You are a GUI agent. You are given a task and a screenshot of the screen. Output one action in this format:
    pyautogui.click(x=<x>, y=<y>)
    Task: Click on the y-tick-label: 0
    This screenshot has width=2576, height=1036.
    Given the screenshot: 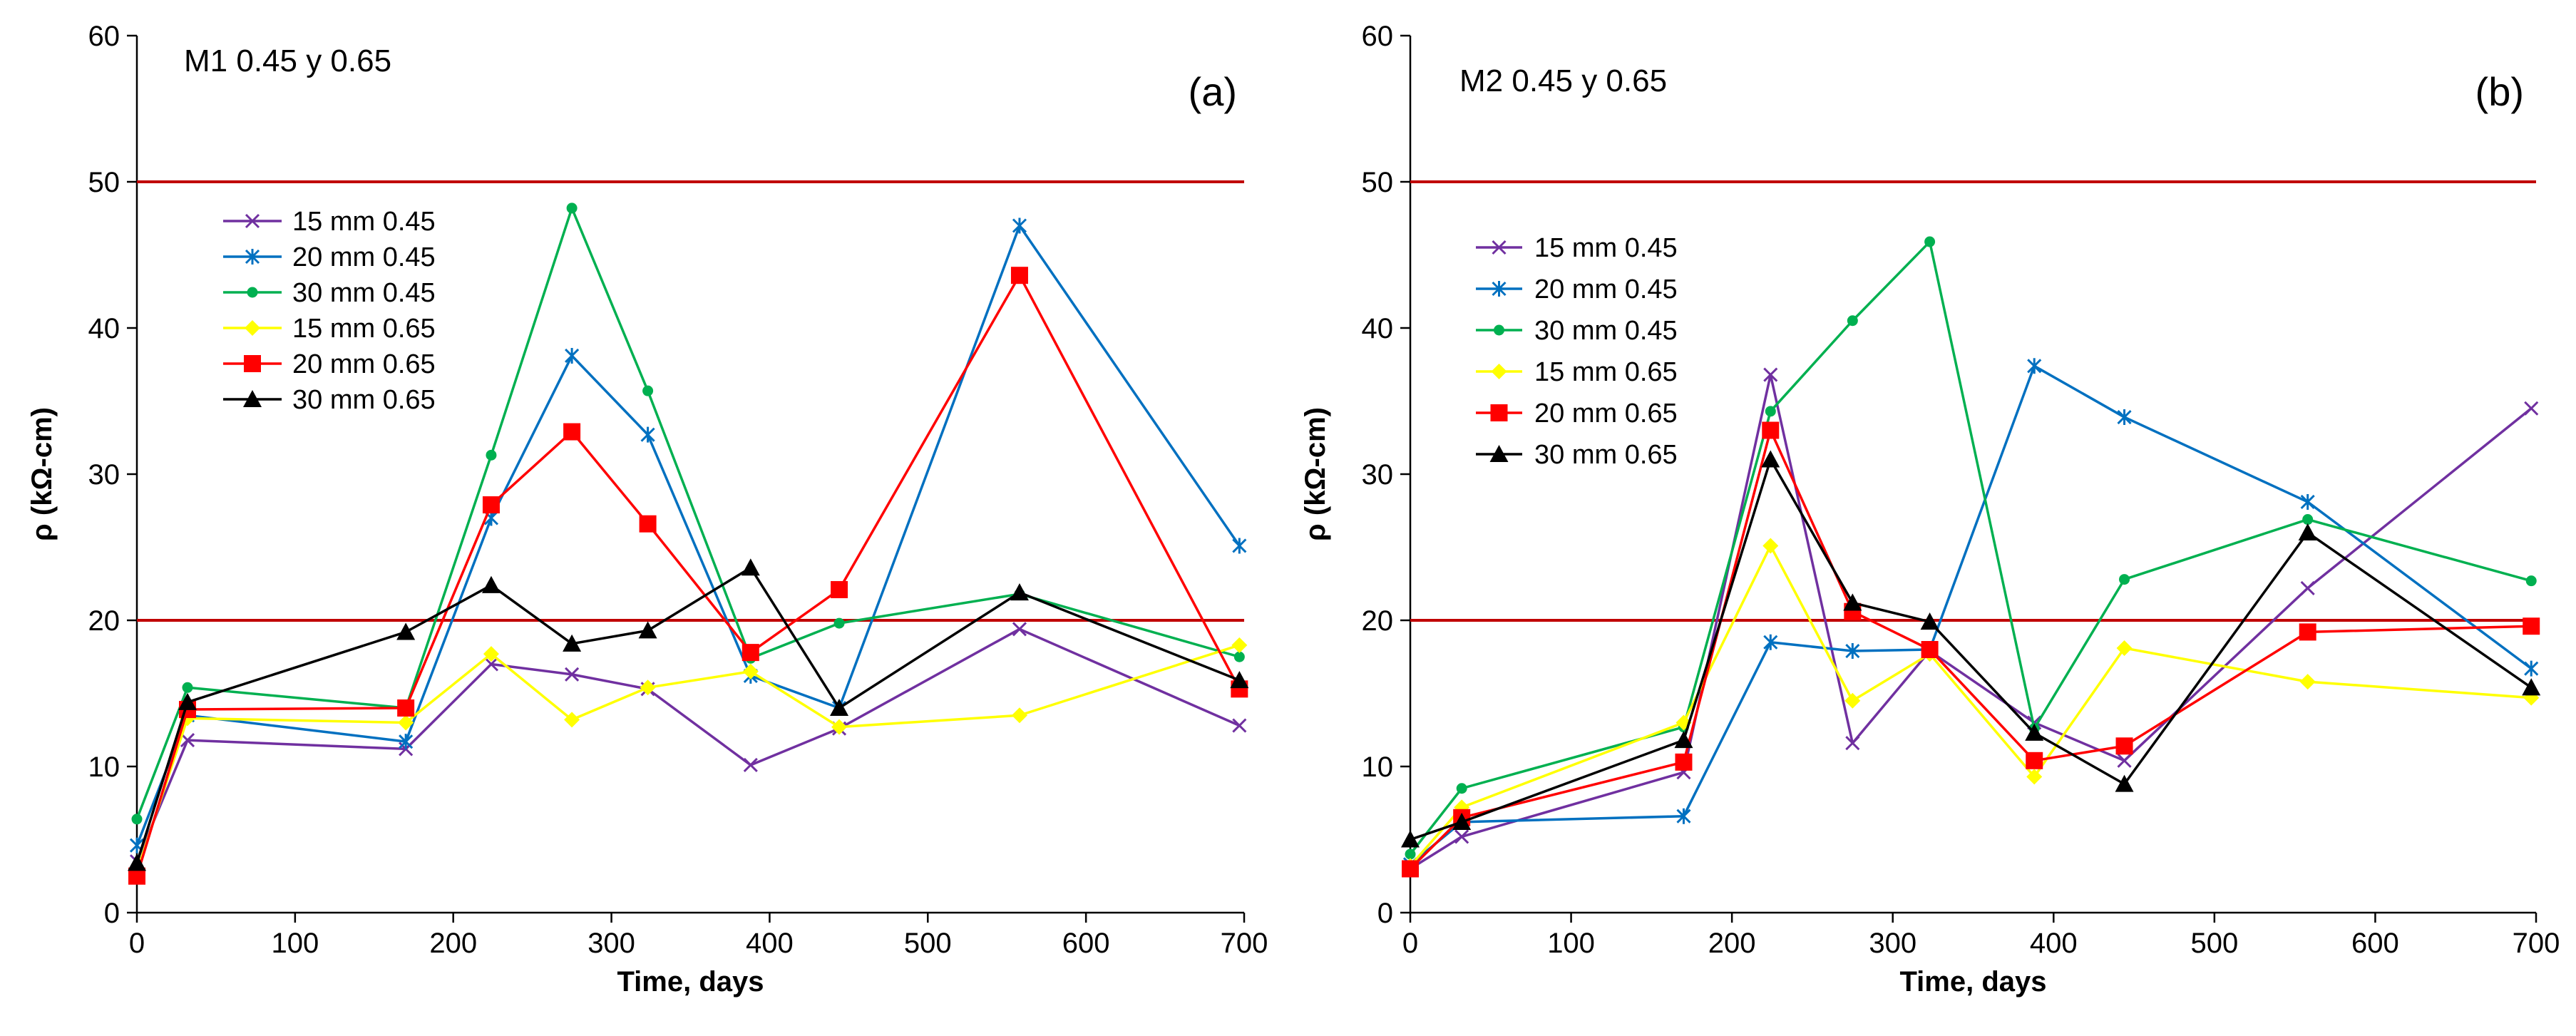 What is the action you would take?
    pyautogui.click(x=112, y=913)
    